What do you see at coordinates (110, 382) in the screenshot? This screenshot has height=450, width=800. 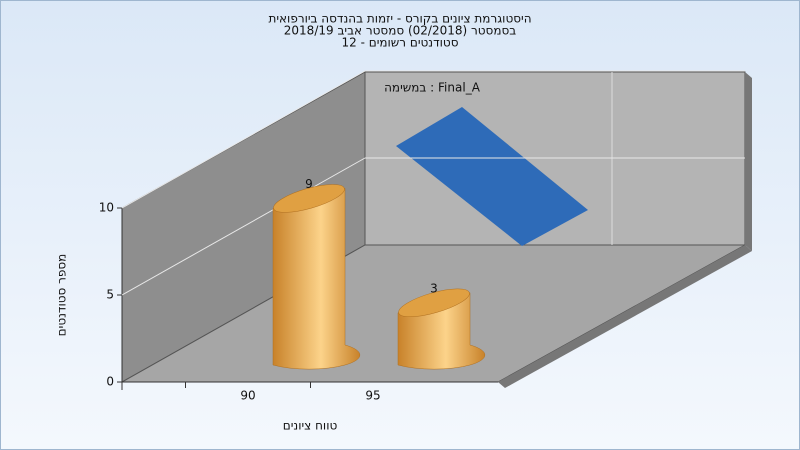 I see `y-tick-label: 0` at bounding box center [110, 382].